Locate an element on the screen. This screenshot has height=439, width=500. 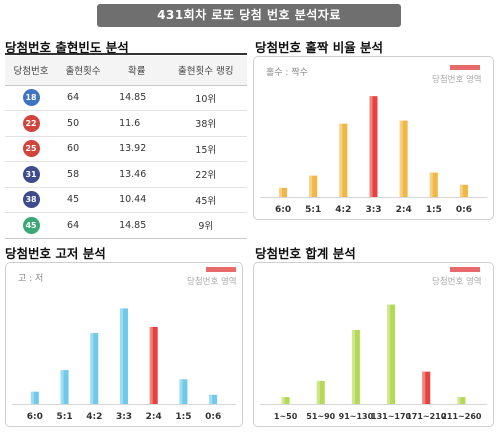
probability-cell: 11.6 is located at coordinates (137, 123).